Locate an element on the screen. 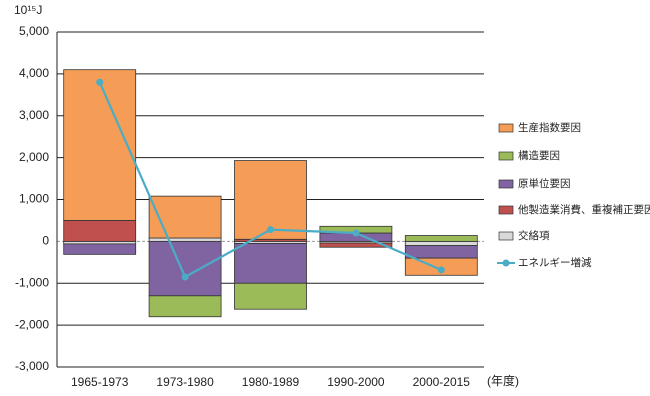 The image size is (650, 396). x-axis-label: (年度) is located at coordinates (503, 380).